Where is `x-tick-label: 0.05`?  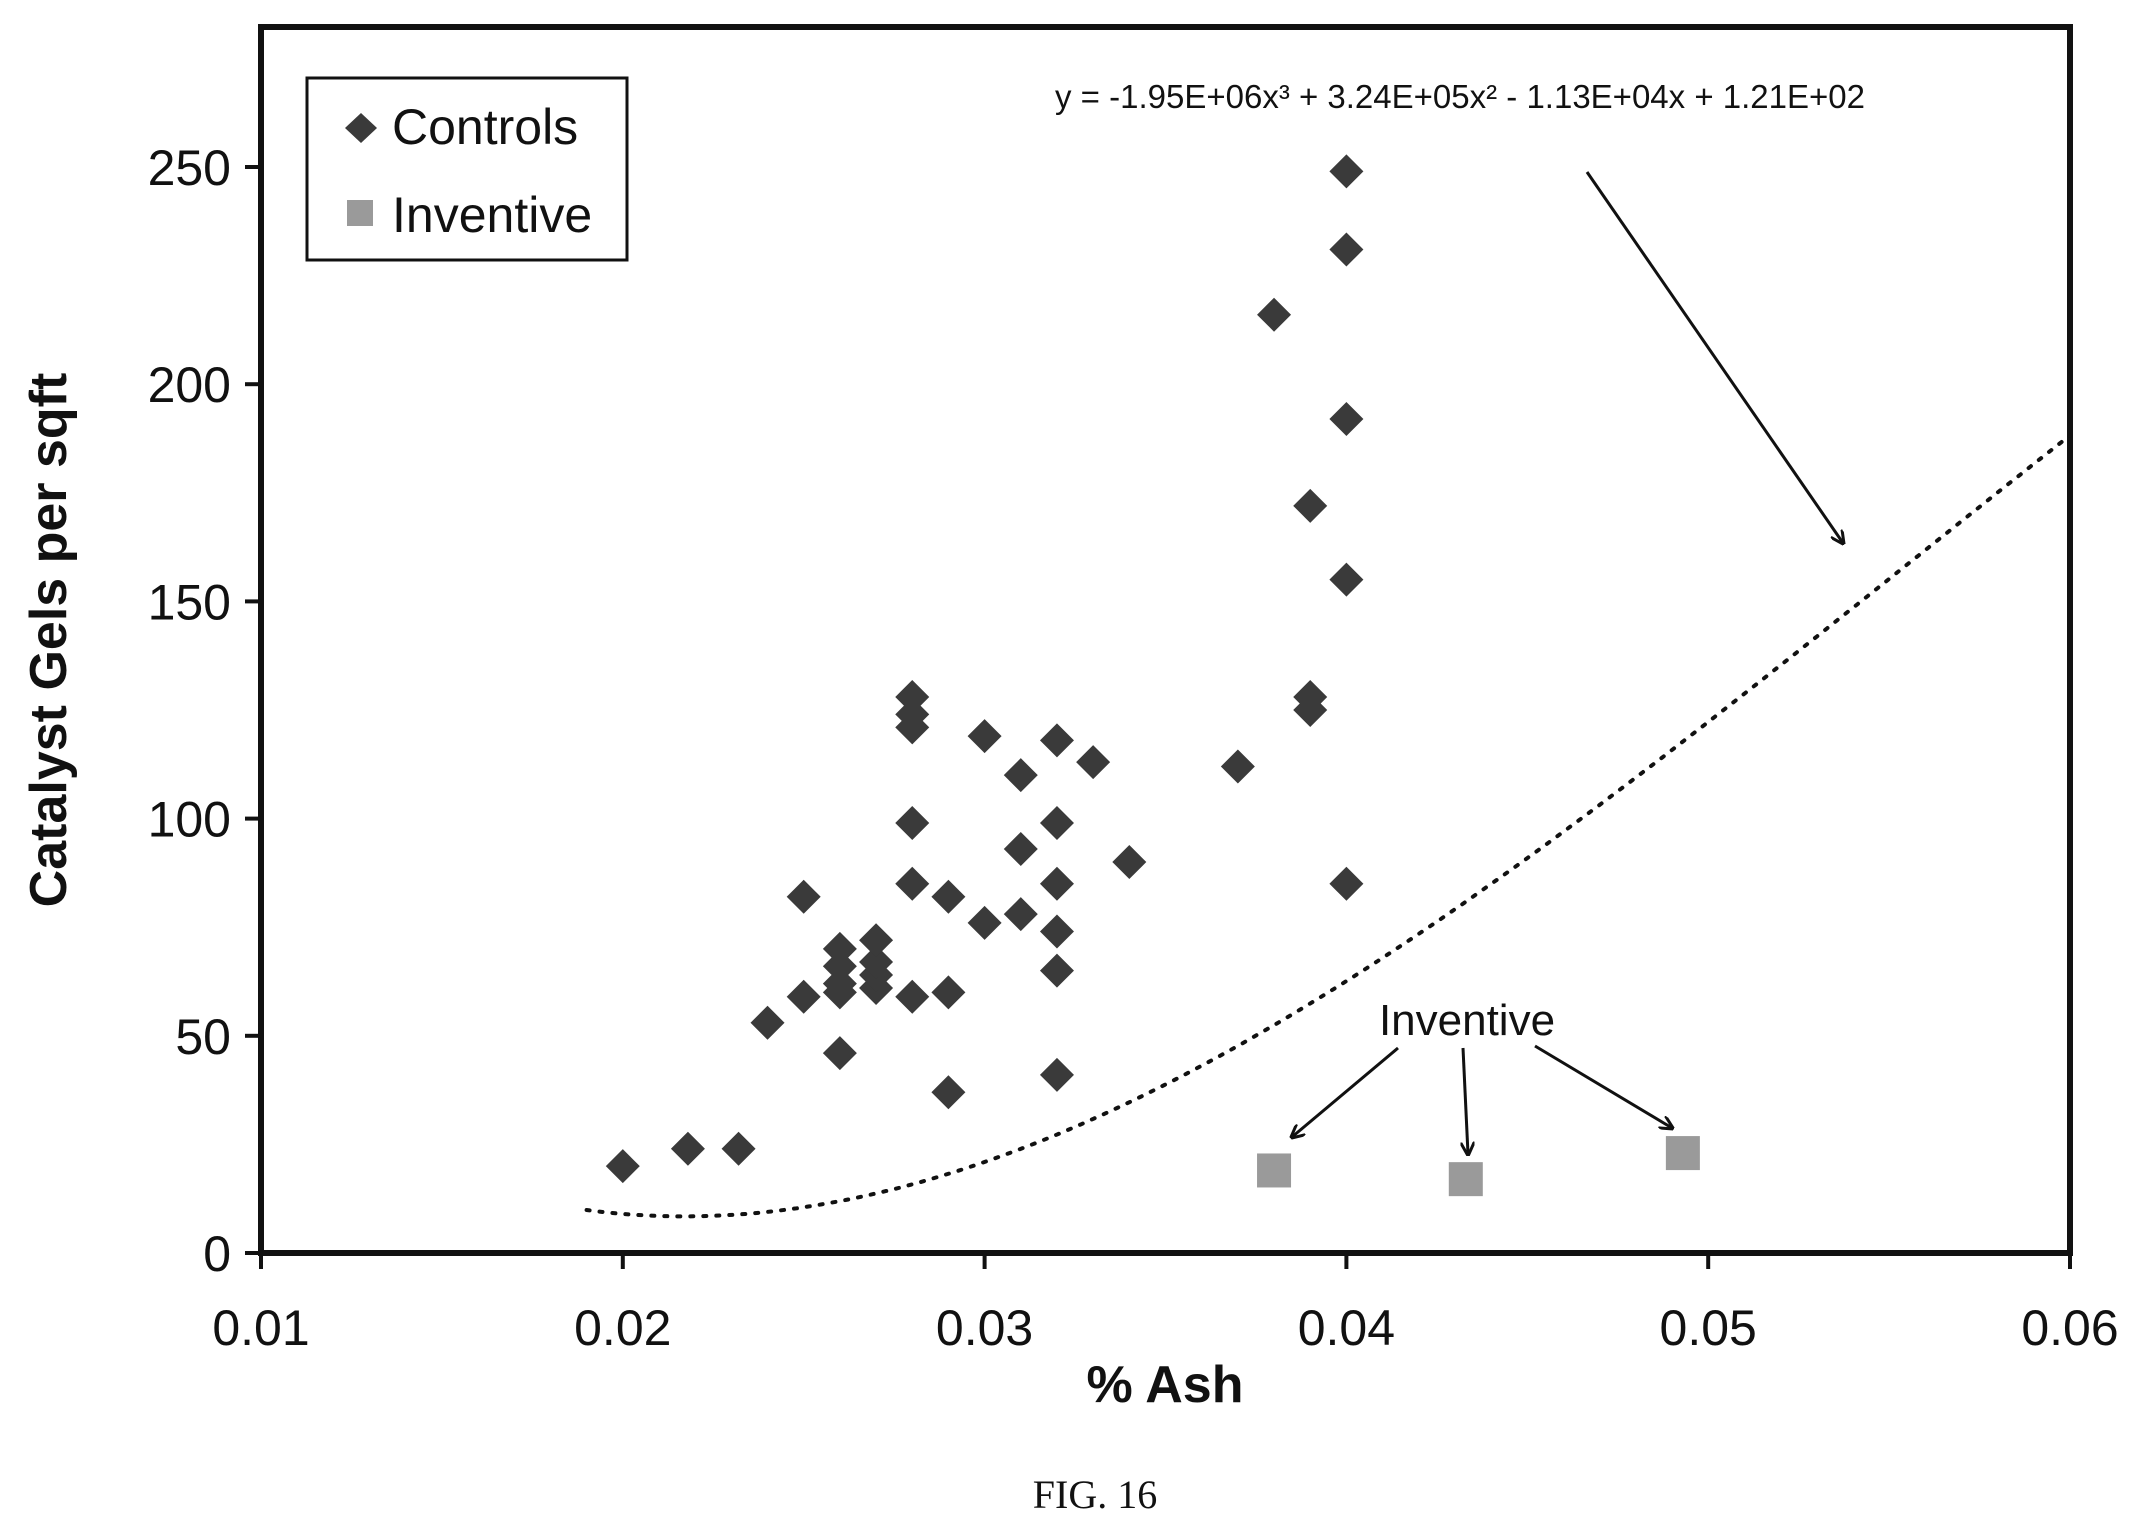 x-tick-label: 0.05 is located at coordinates (1708, 1328).